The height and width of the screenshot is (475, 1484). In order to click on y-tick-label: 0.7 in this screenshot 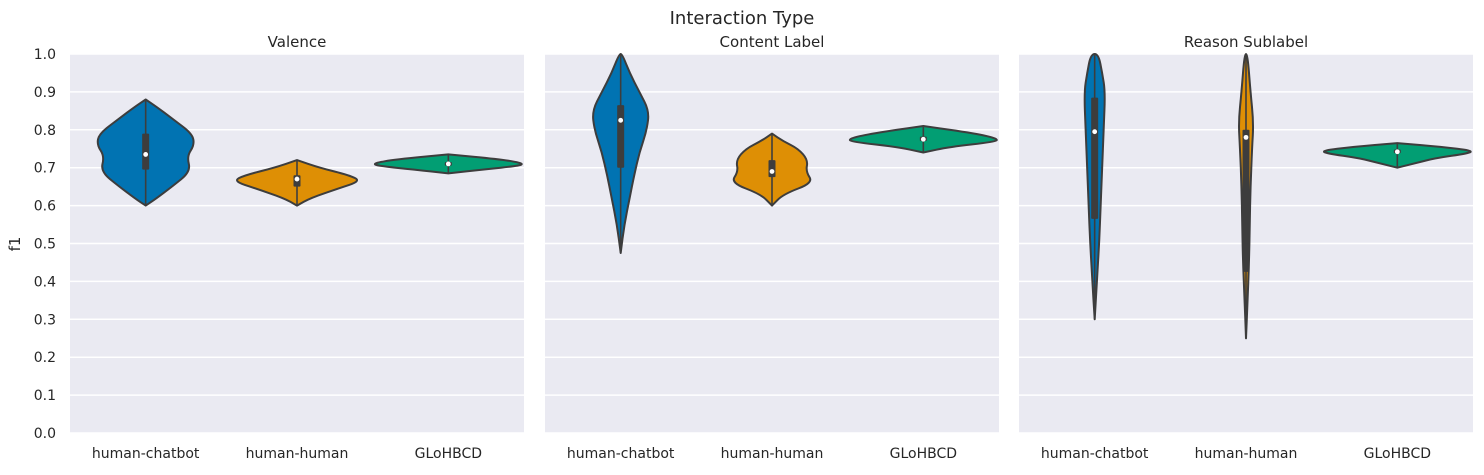, I will do `click(45, 169)`.